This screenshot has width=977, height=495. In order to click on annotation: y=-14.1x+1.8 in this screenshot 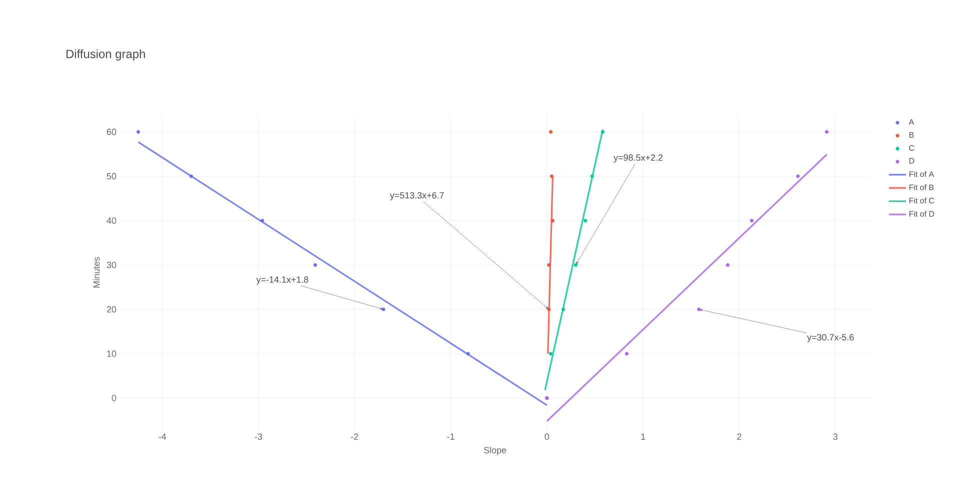, I will do `click(282, 280)`.